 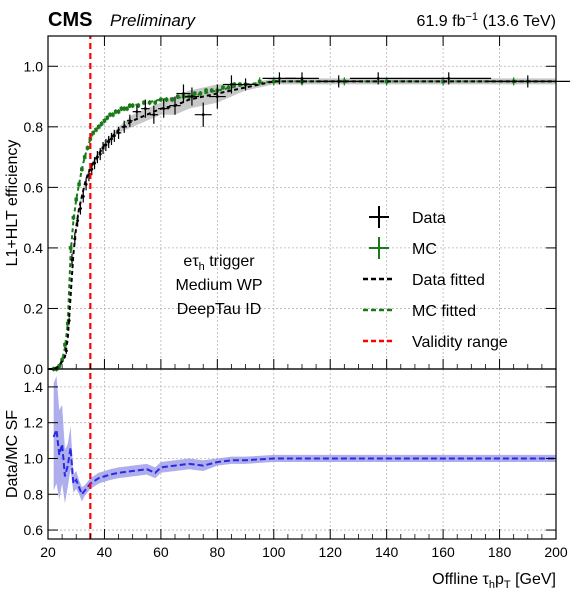 What do you see at coordinates (424, 249) in the screenshot?
I see `legend-label: MC` at bounding box center [424, 249].